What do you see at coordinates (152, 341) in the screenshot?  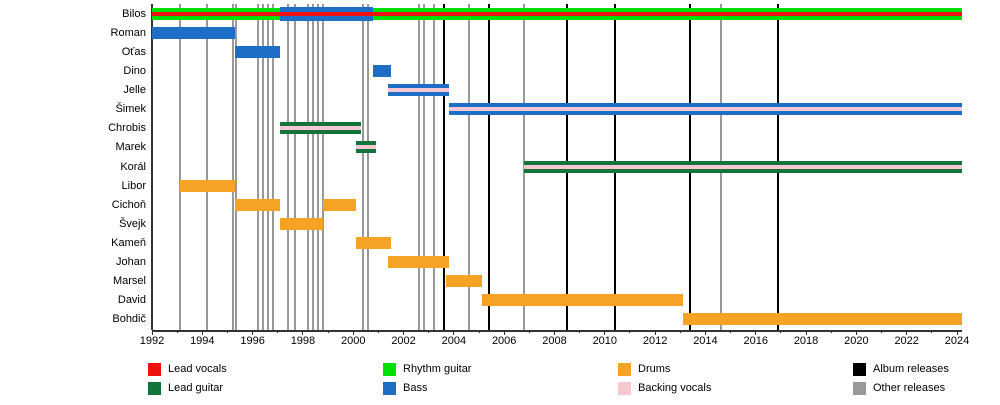 I see `year-label: 1992` at bounding box center [152, 341].